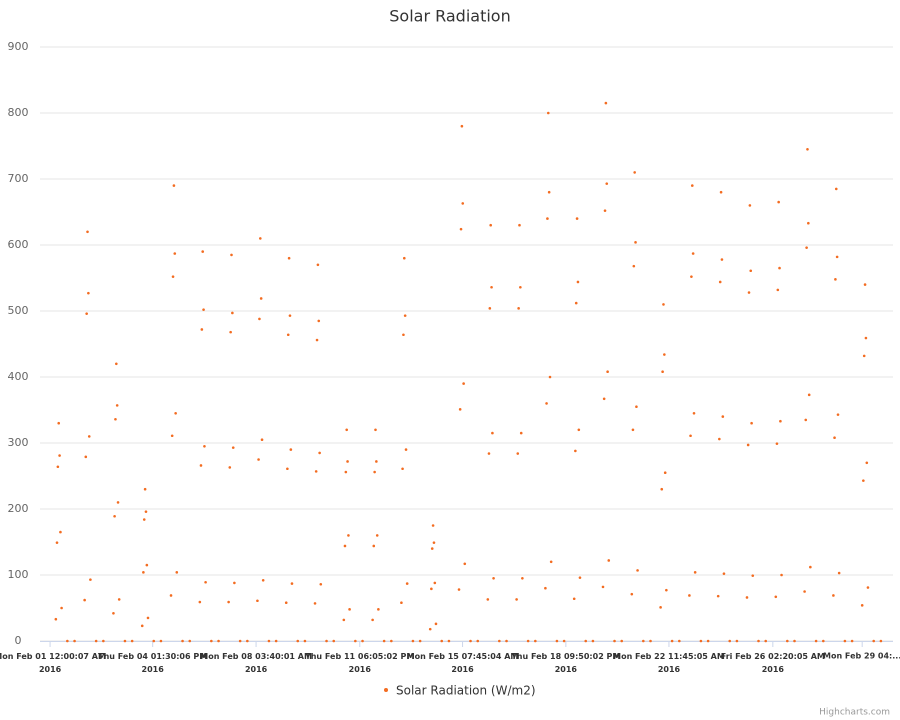 This screenshot has height=720, width=900. Describe the element at coordinates (18, 244) in the screenshot. I see `y-tick-label: 600` at that location.